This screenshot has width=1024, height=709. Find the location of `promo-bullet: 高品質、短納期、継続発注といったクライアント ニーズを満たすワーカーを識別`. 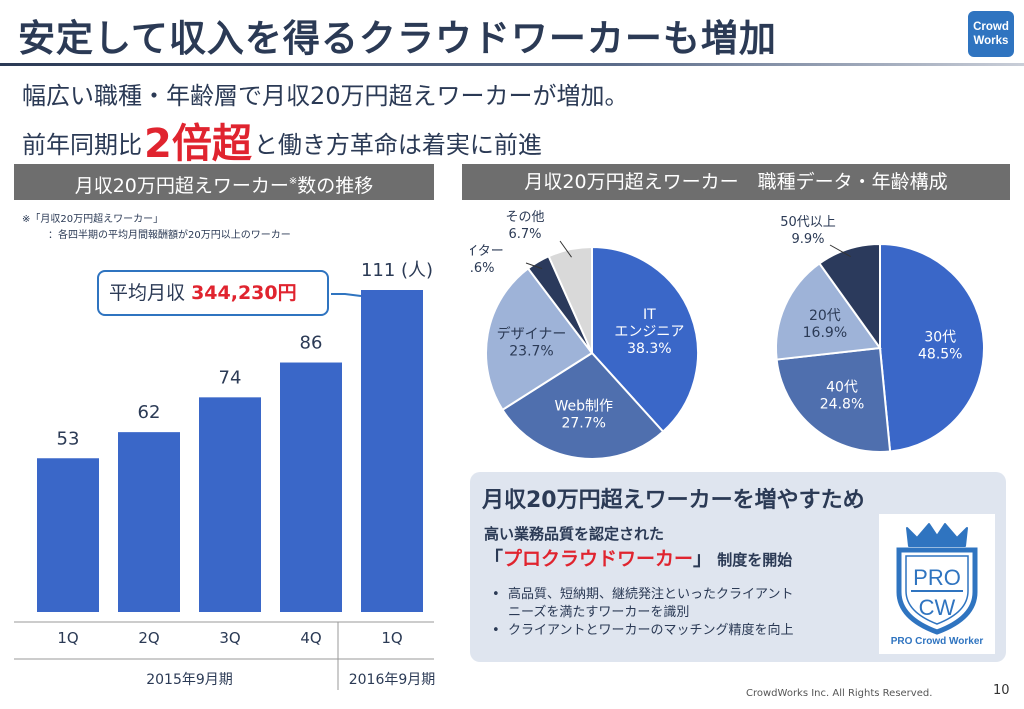

promo-bullet: 高品質、短納期、継続発注といったクライアント ニーズを満たすワーカーを識別 is located at coordinates (641, 604).